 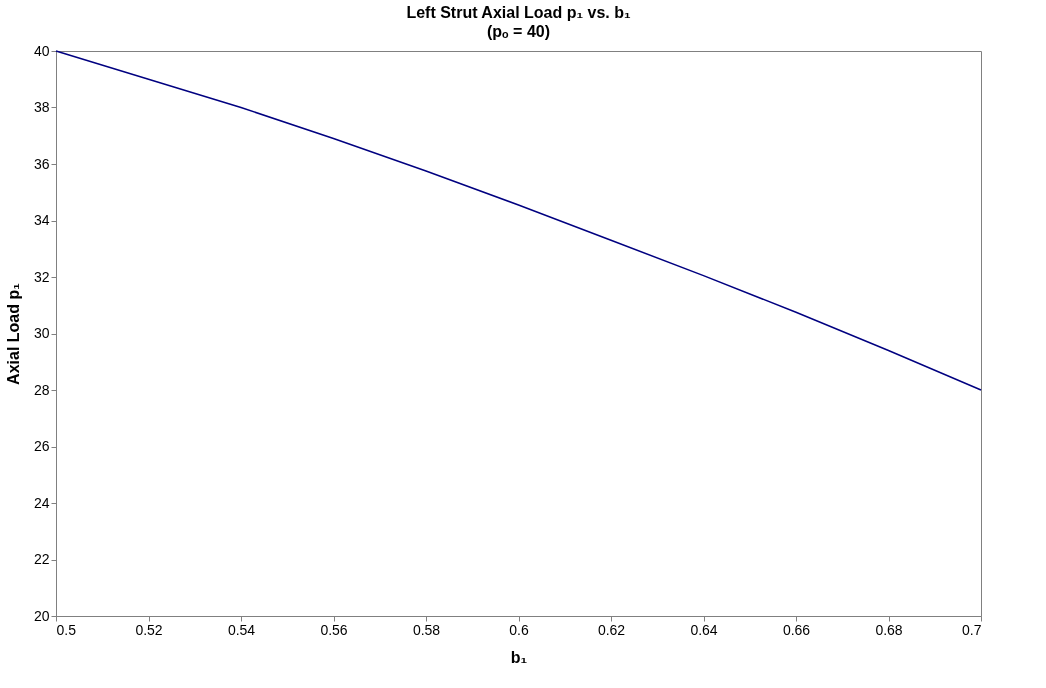 I want to click on x-tick-label: 0.5, so click(x=66, y=629).